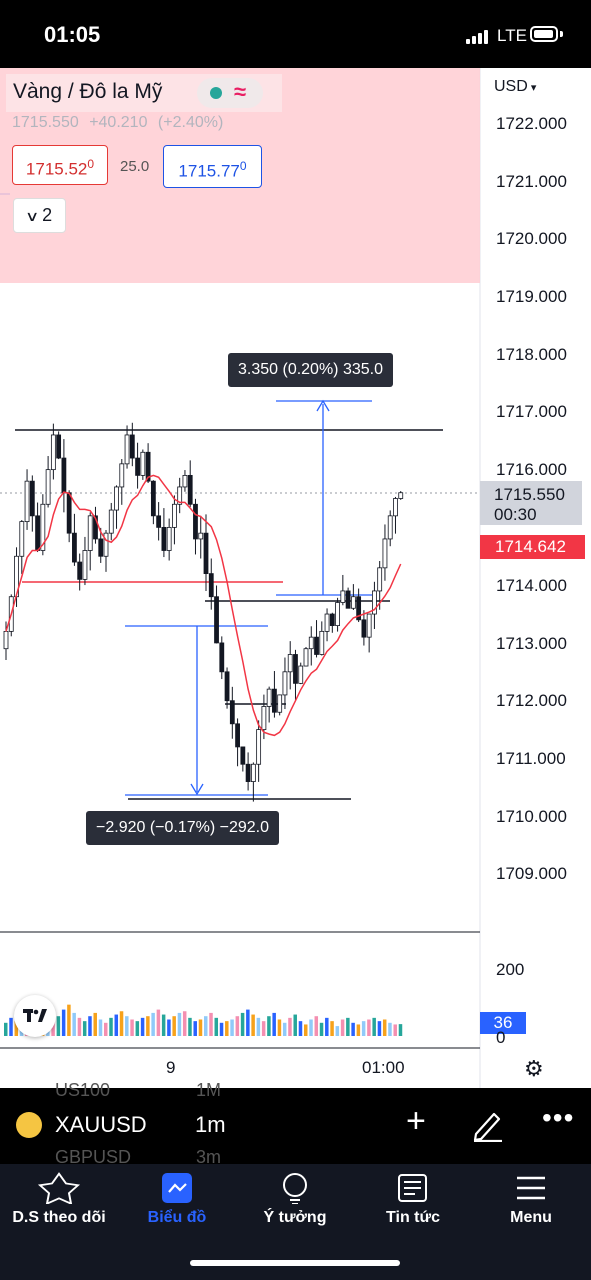 Image resolution: width=591 pixels, height=1280 pixels. What do you see at coordinates (91, 164) in the screenshot?
I see `bid-price-sup: 0` at bounding box center [91, 164].